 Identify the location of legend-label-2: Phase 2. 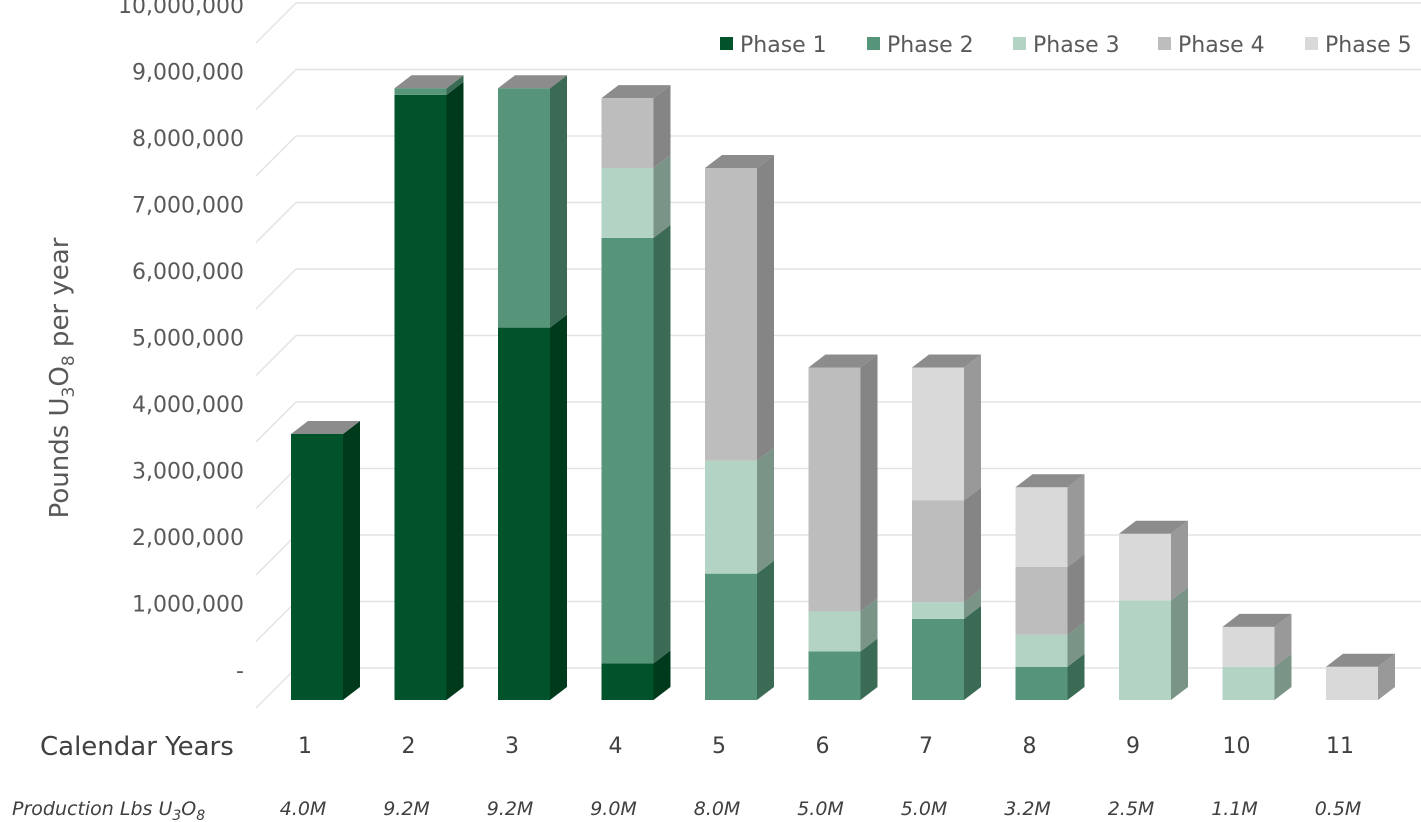
(930, 45).